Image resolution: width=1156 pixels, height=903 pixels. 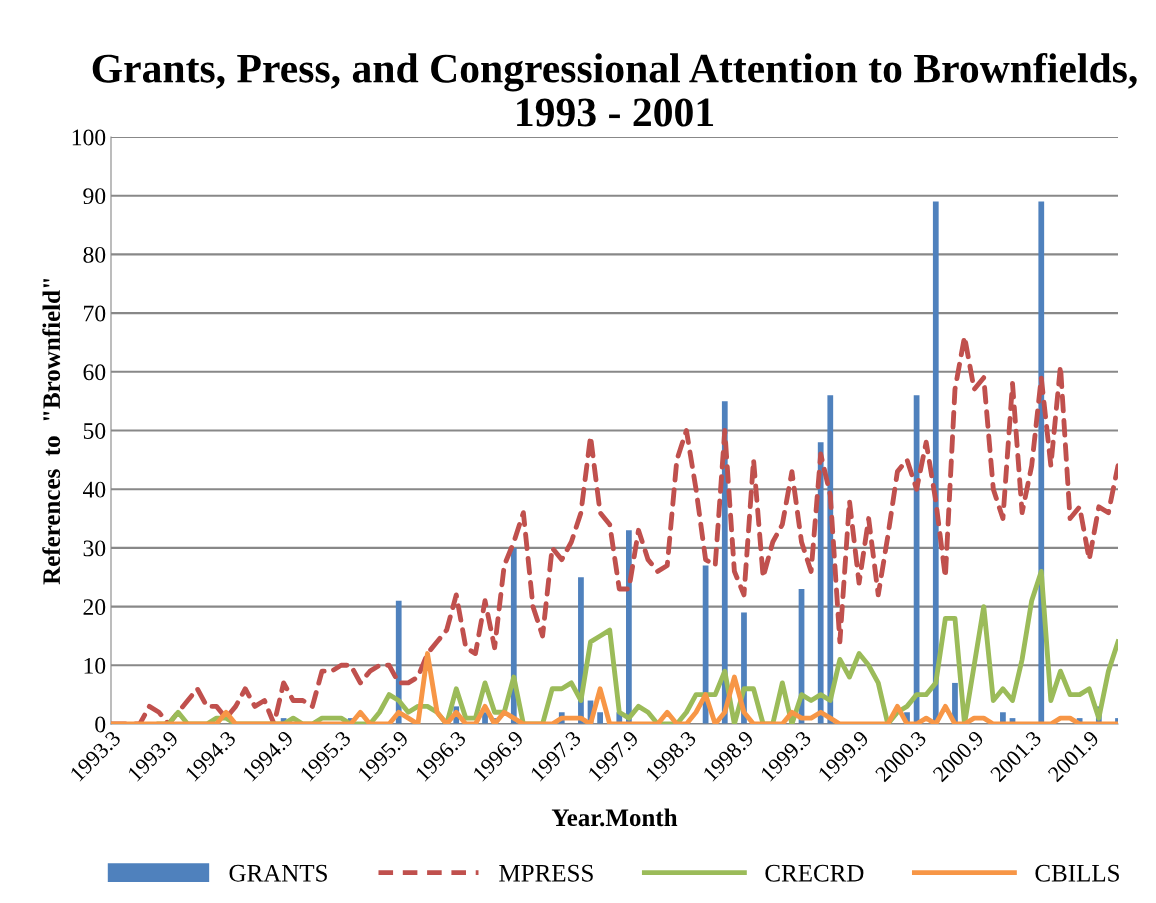 I want to click on y-tick-label: 80, so click(x=94, y=254).